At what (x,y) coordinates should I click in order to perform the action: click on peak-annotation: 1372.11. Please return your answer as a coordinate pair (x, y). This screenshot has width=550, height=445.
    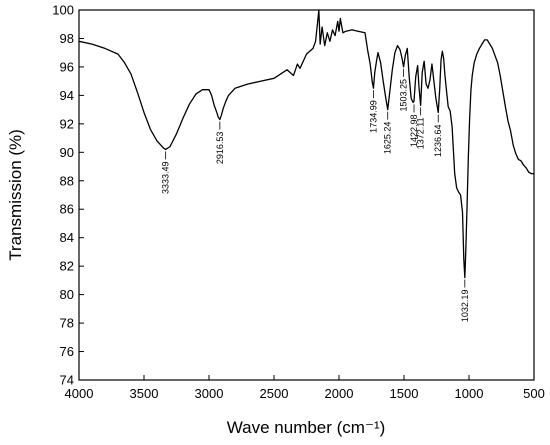
    Looking at the image, I should click on (421, 128).